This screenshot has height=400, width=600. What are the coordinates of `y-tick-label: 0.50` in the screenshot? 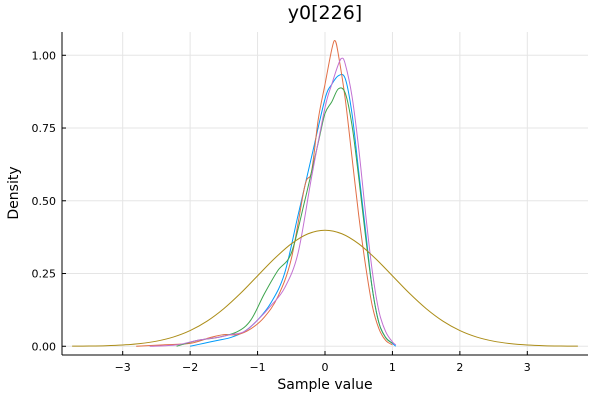 It's located at (44, 201).